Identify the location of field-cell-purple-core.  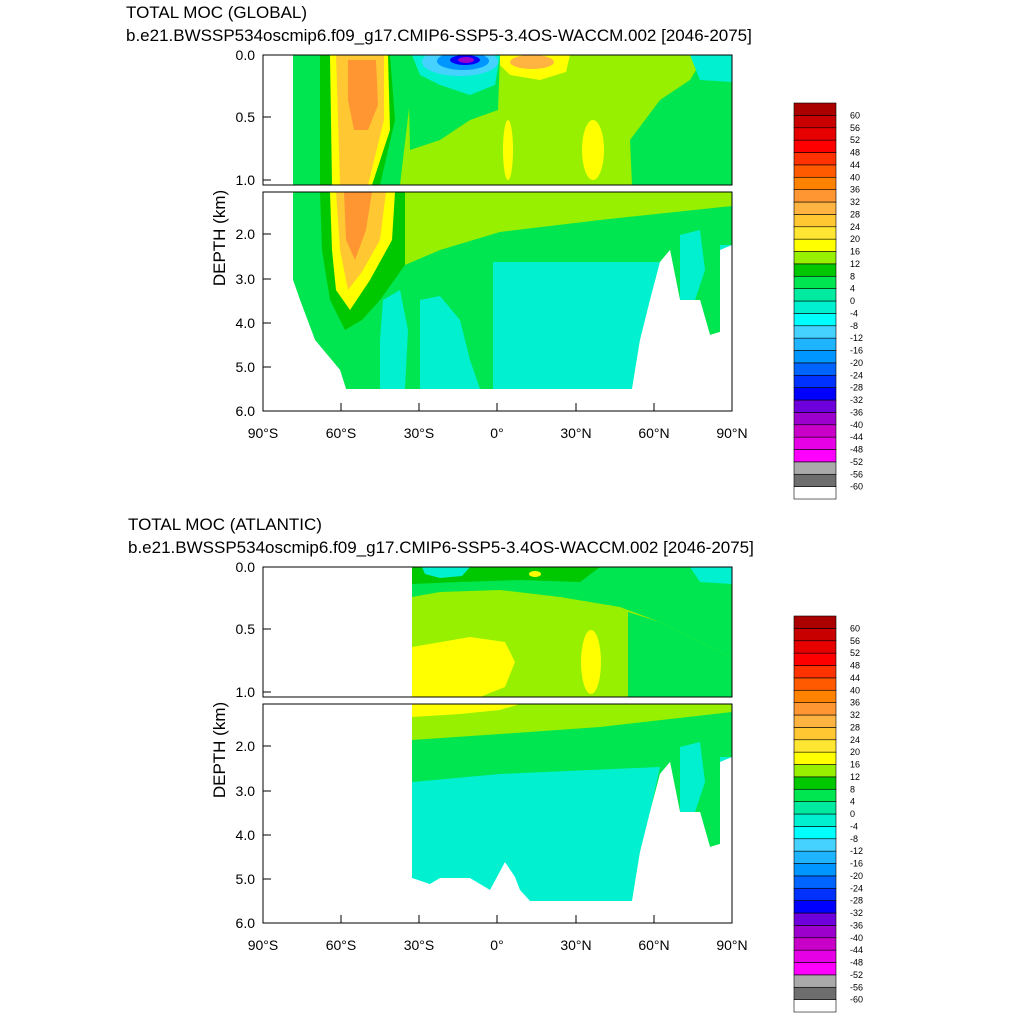
(466, 60).